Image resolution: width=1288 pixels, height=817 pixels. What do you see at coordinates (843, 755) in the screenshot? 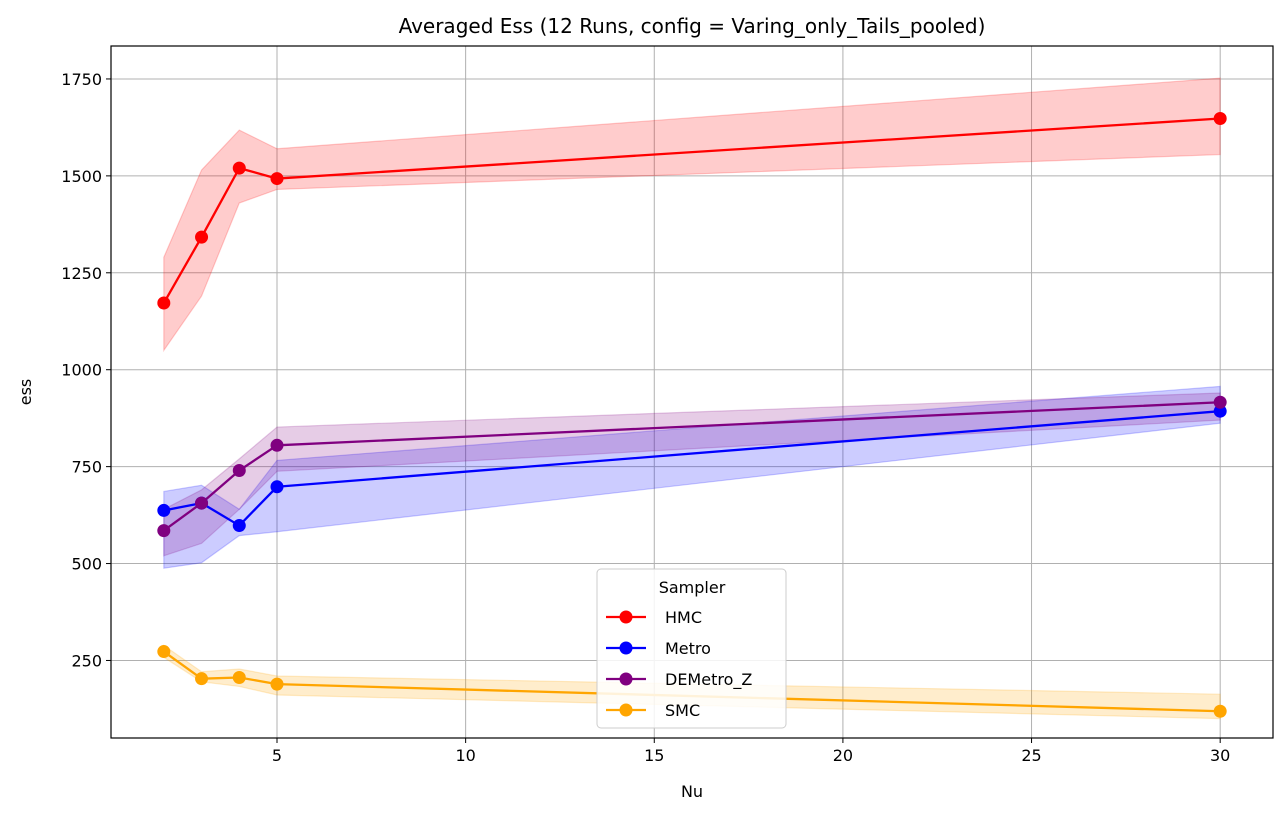
I see `x-tick-label: 20` at bounding box center [843, 755].